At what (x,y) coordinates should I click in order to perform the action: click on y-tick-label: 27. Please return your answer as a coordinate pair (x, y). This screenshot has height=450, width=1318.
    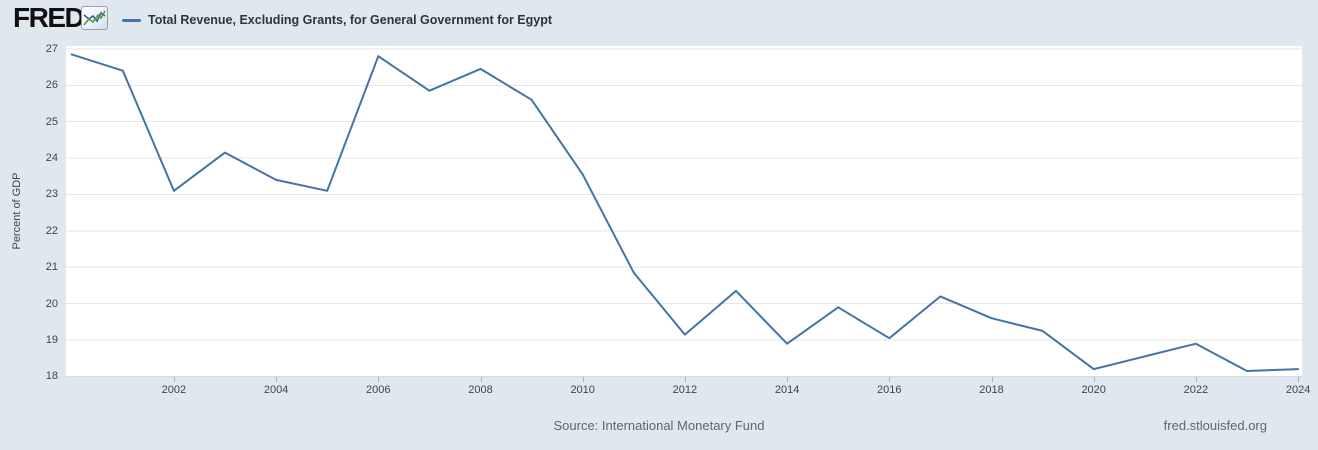
    Looking at the image, I should click on (51, 48).